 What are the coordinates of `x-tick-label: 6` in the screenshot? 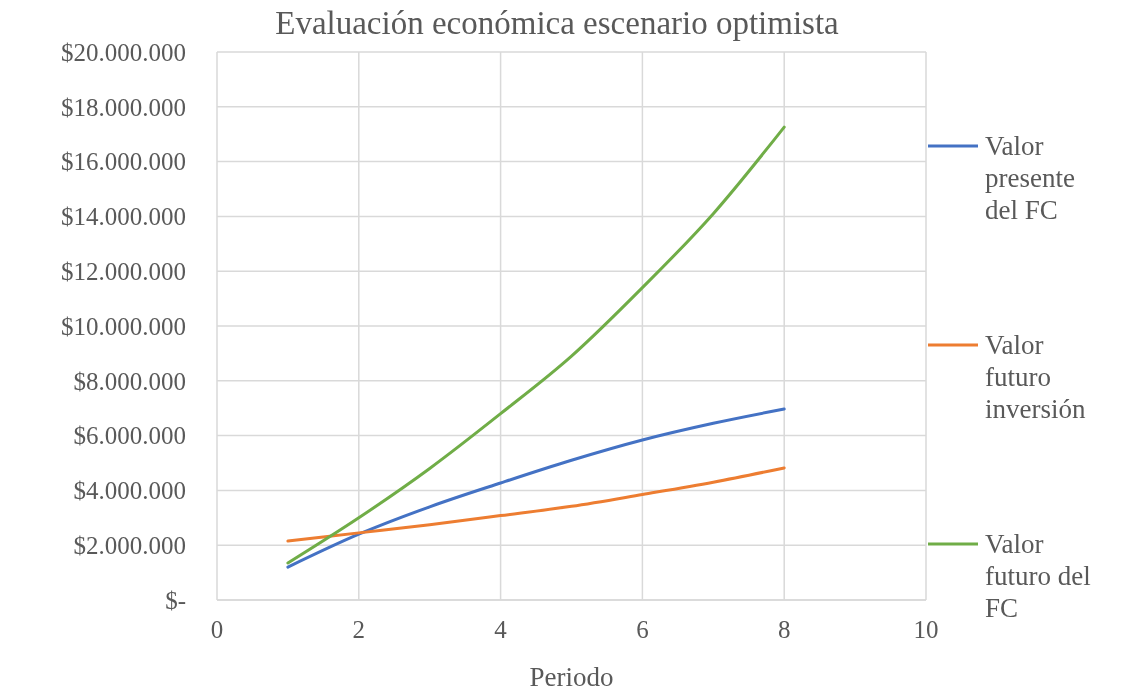 It's located at (642, 629).